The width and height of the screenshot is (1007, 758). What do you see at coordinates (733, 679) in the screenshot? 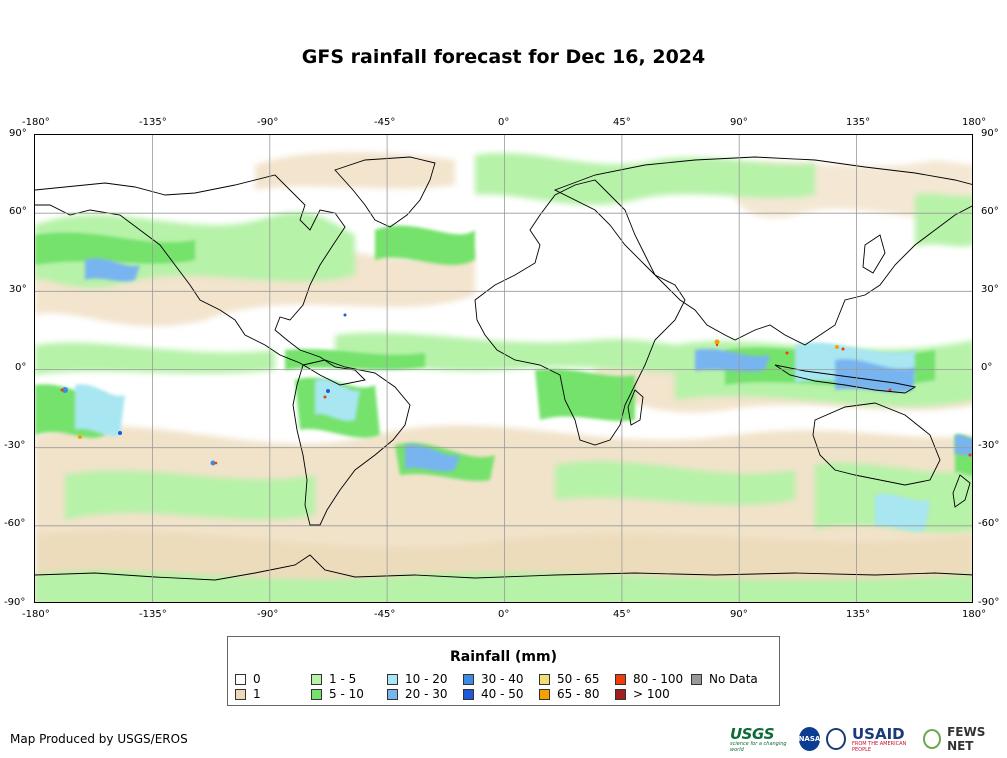
I see `legend-label: No Data` at bounding box center [733, 679].